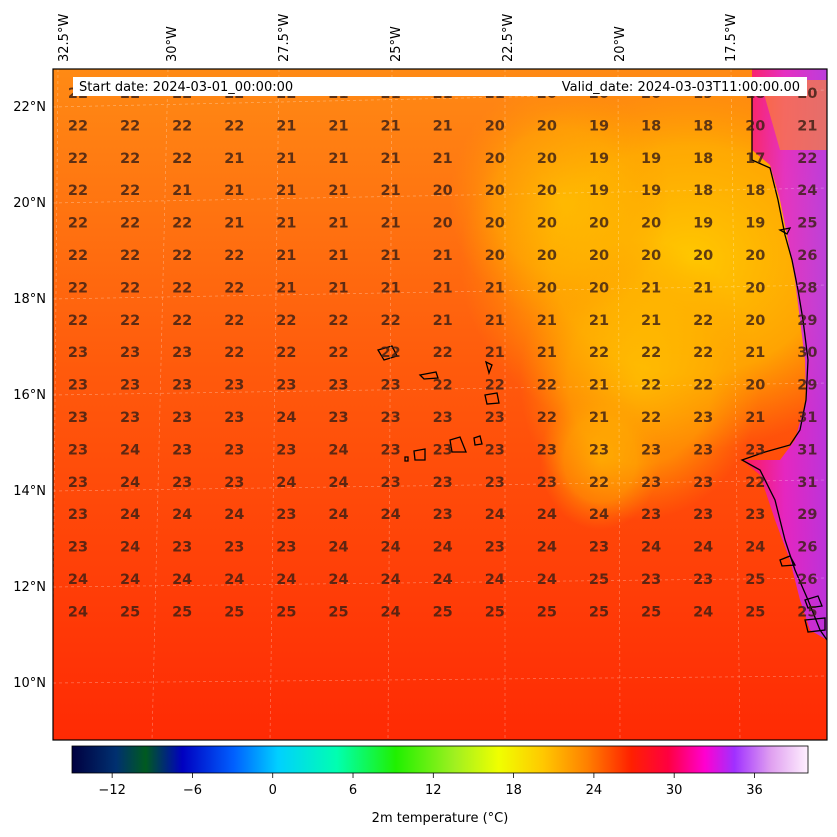 The width and height of the screenshot is (837, 837). I want to click on lat-label: 12°N, so click(29, 587).